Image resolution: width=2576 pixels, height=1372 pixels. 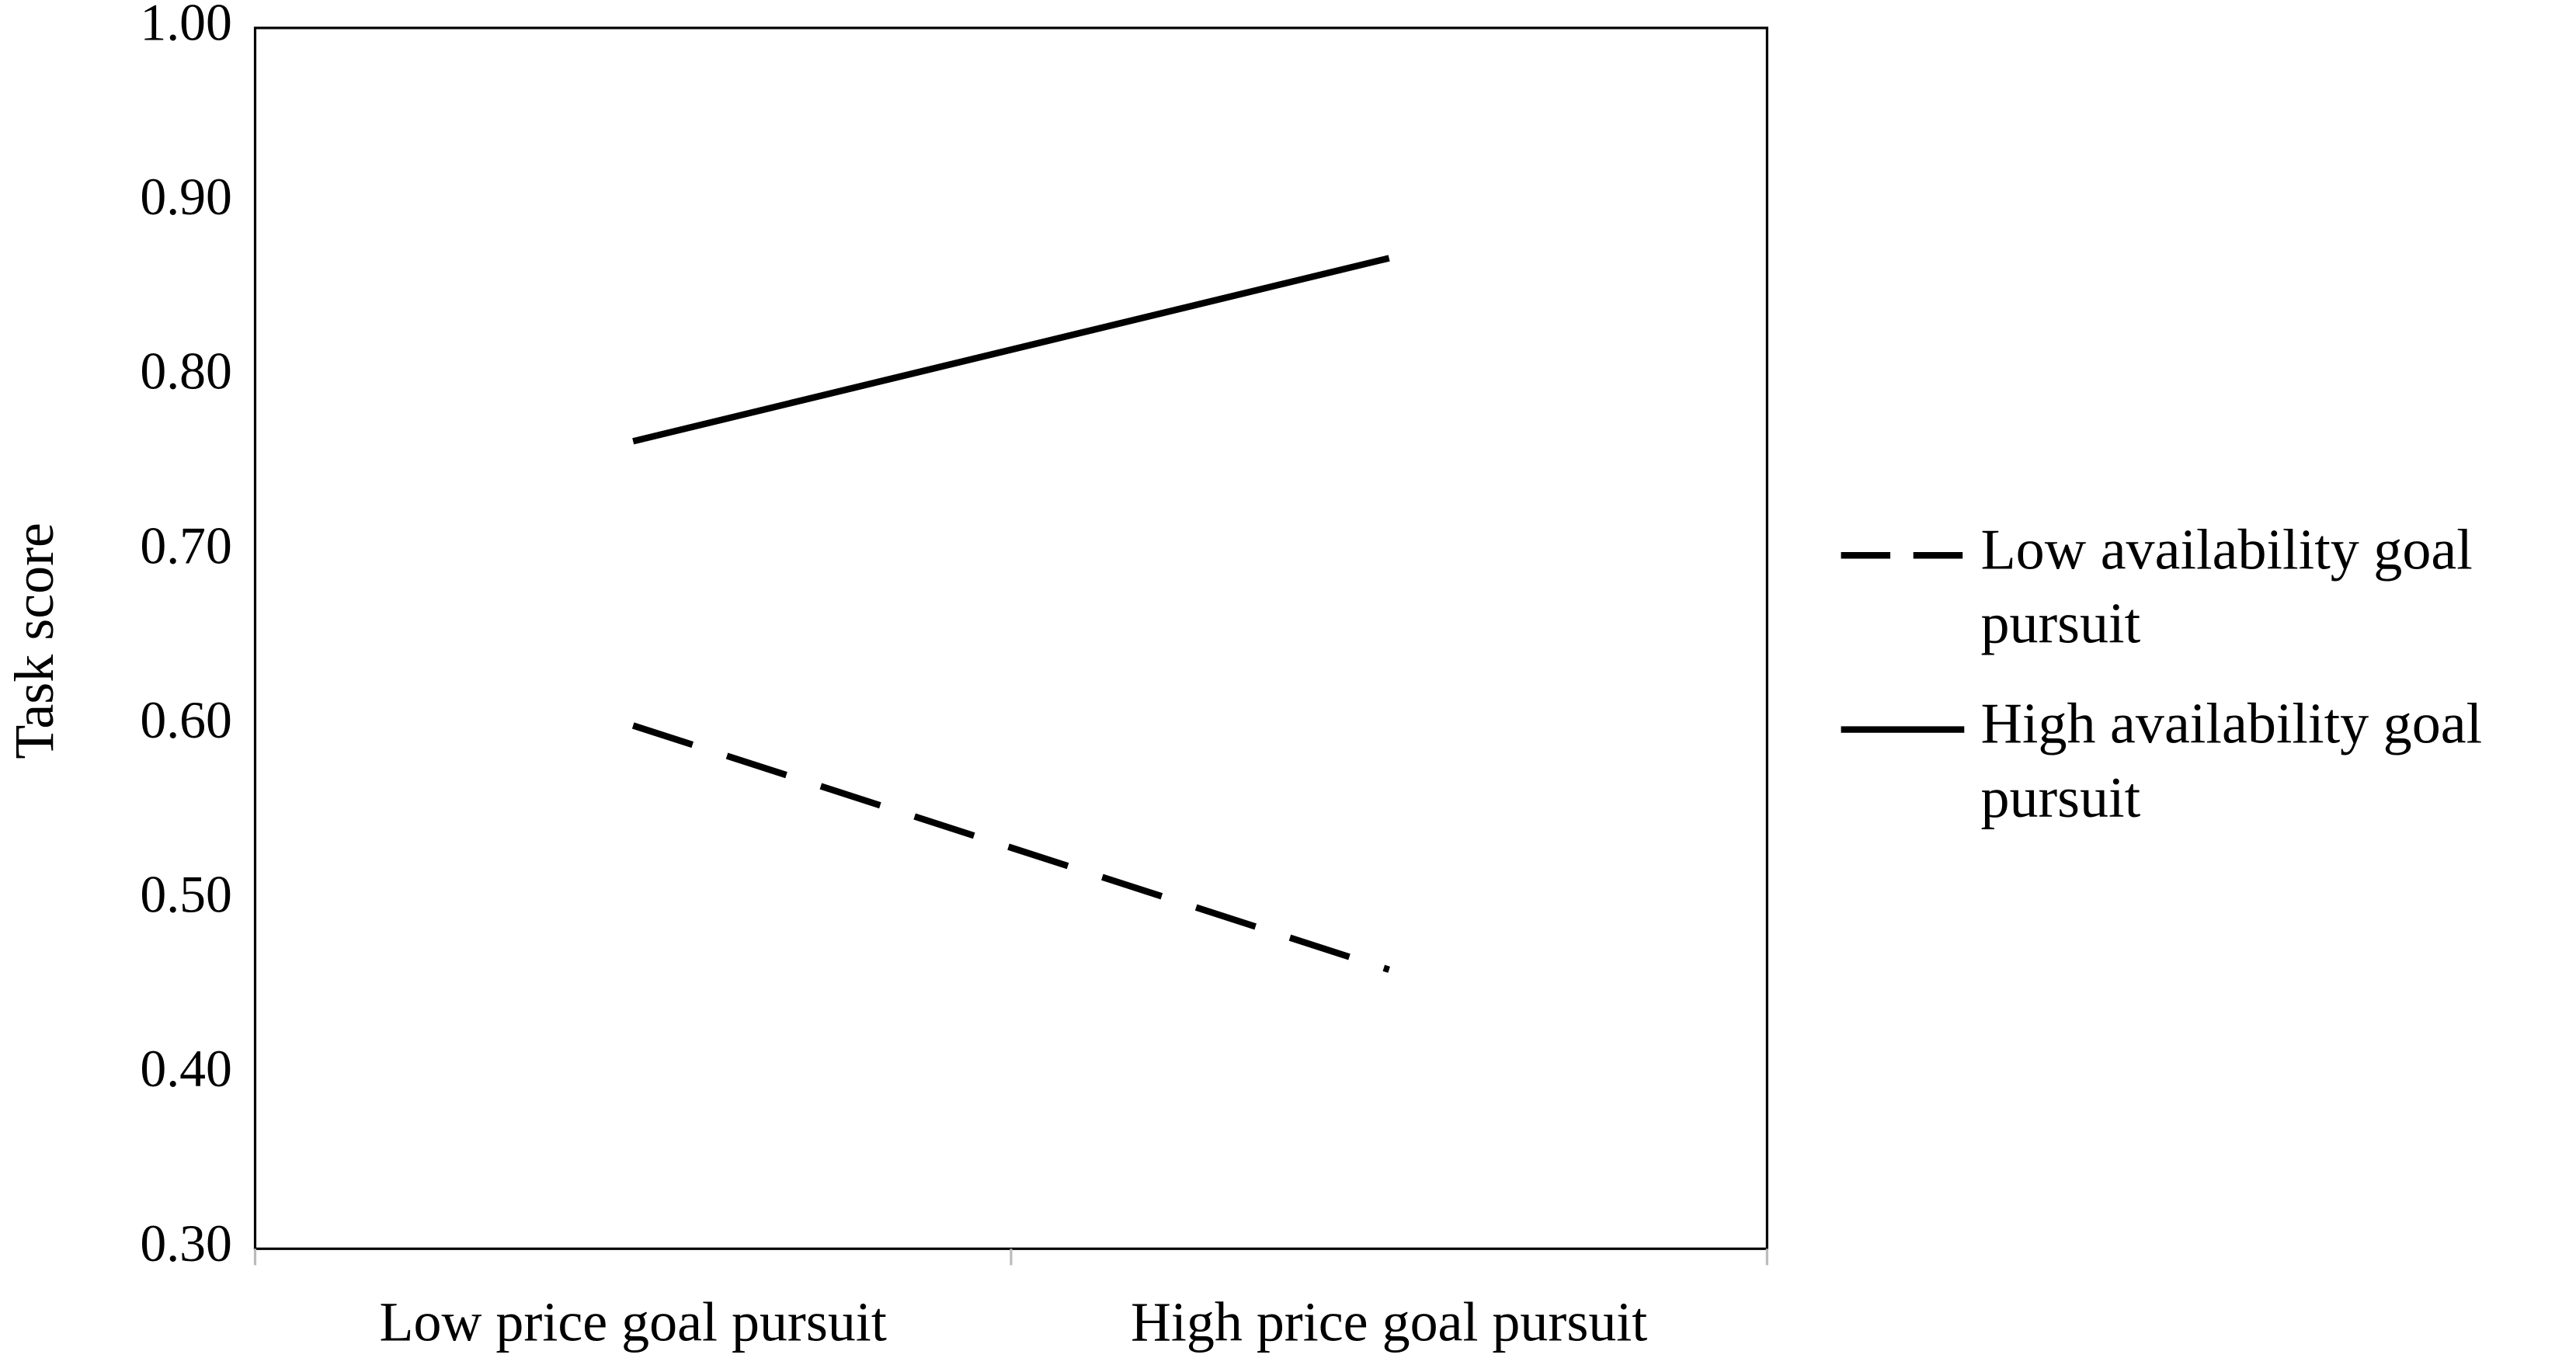 I want to click on y-tick-label: 0.60, so click(x=185, y=720).